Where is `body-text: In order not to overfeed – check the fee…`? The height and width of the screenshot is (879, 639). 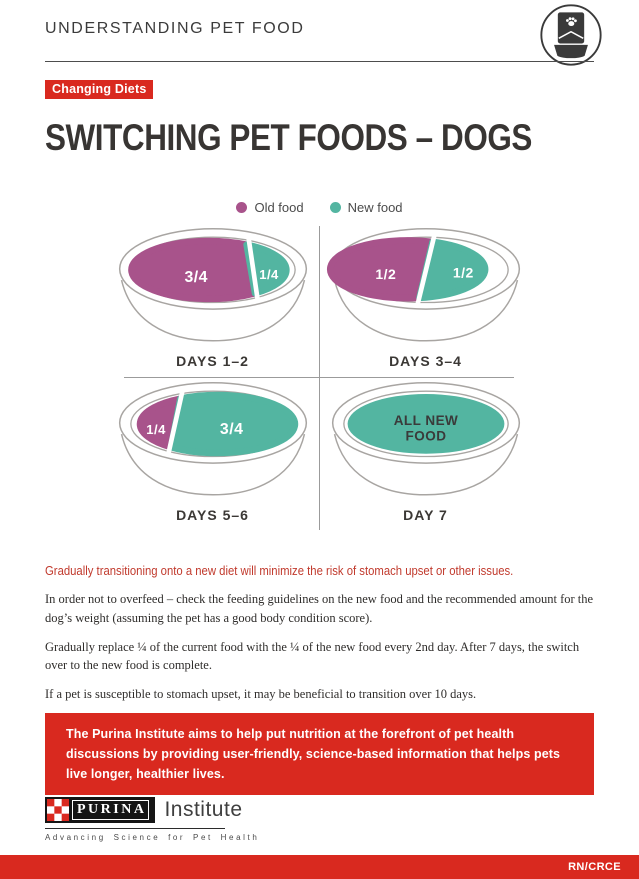
body-text: In order not to overfeed – check the fee… is located at coordinates (319, 652).